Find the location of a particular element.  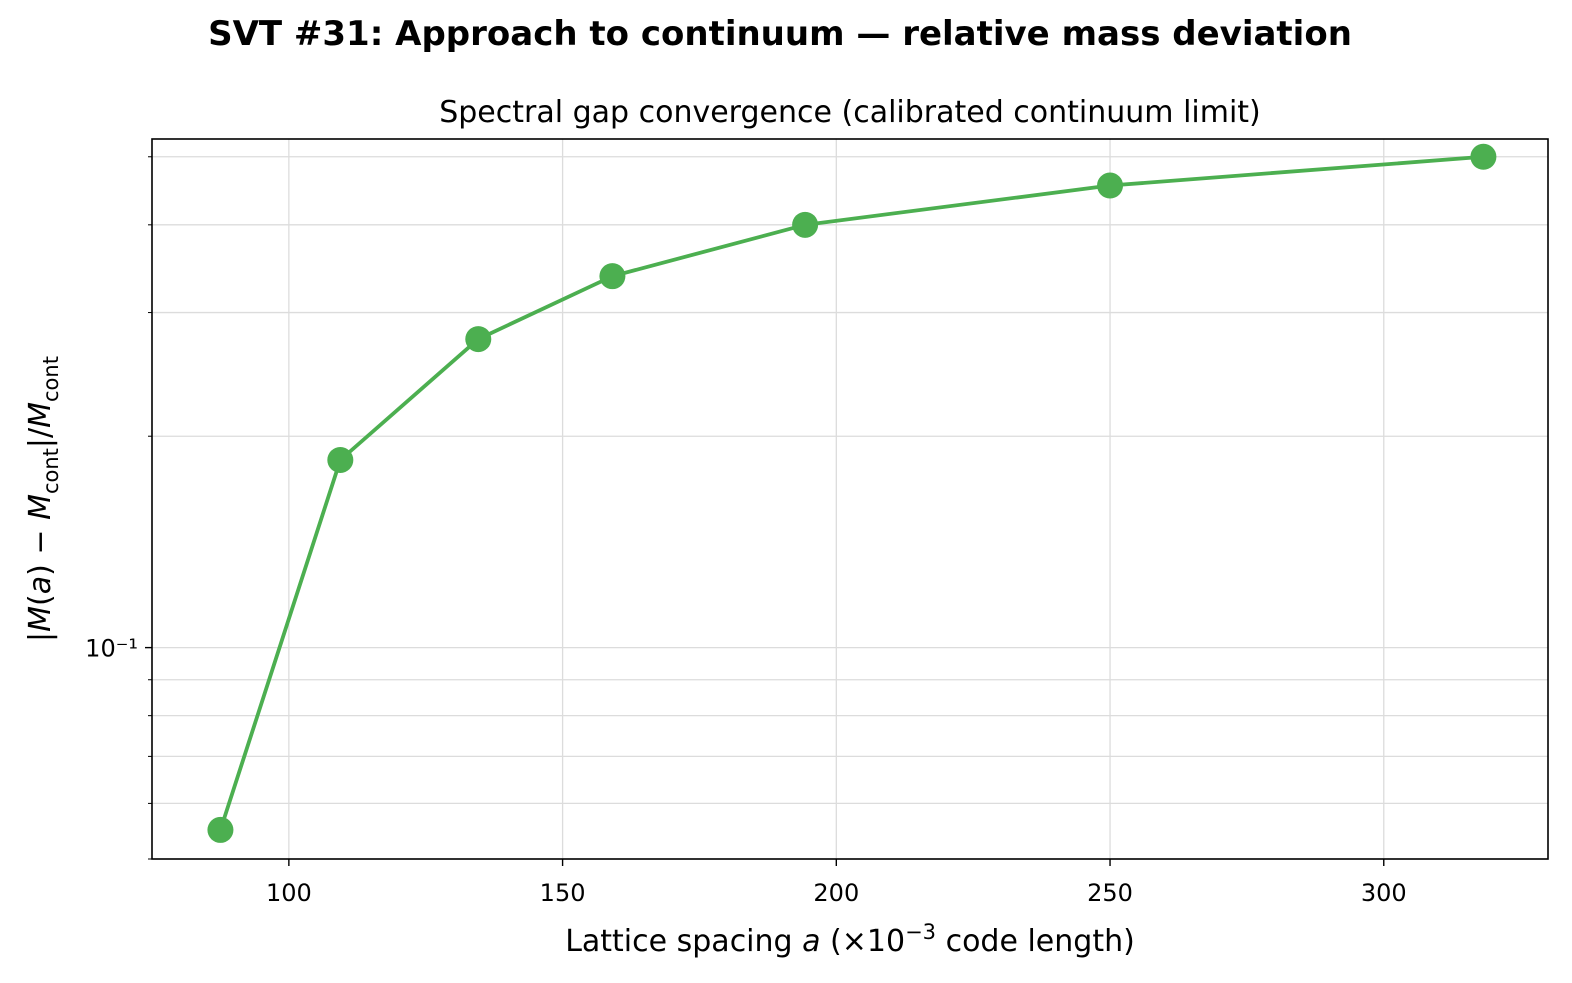

x-tick-label: 100 is located at coordinates (289, 893).